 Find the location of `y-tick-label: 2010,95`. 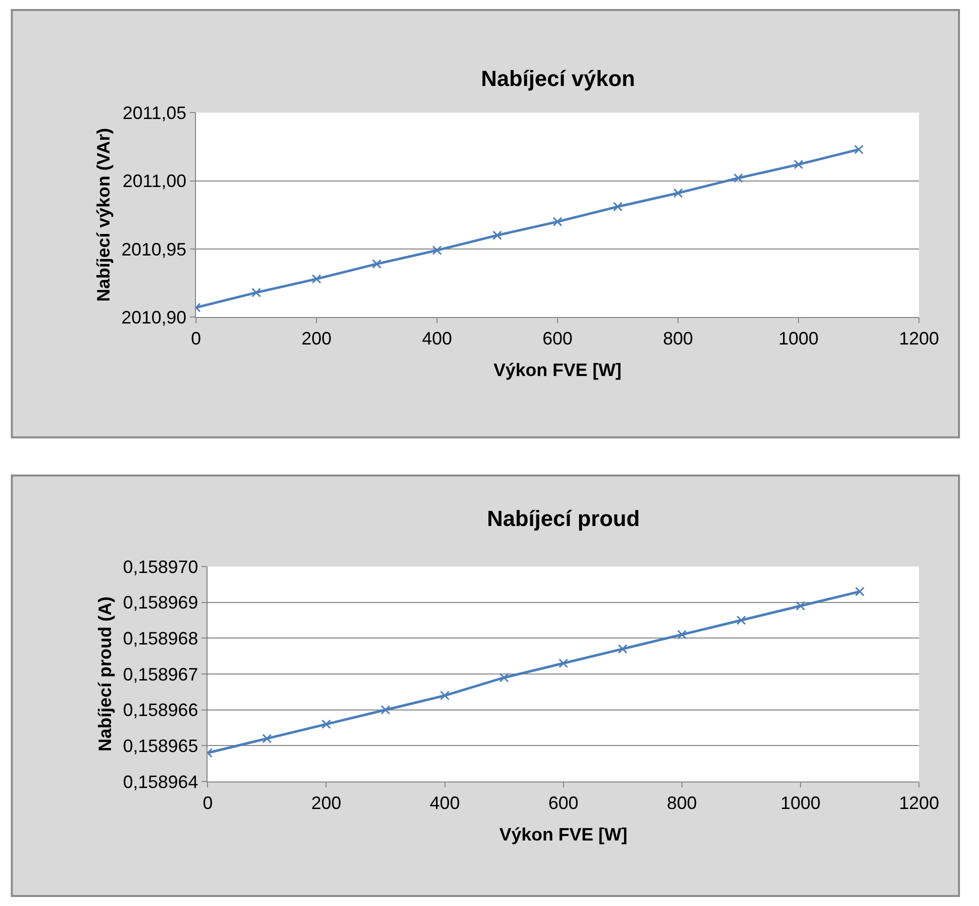

y-tick-label: 2010,95 is located at coordinates (153, 249).